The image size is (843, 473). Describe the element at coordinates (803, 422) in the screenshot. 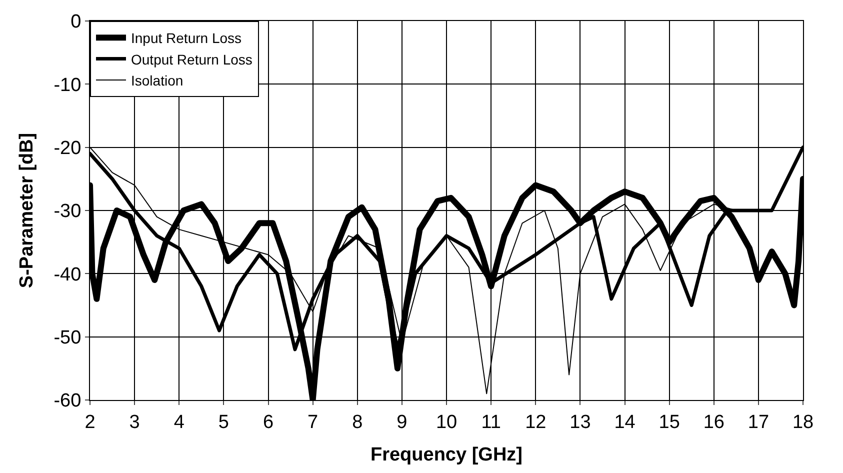

I see `x-tick-label: 18` at that location.